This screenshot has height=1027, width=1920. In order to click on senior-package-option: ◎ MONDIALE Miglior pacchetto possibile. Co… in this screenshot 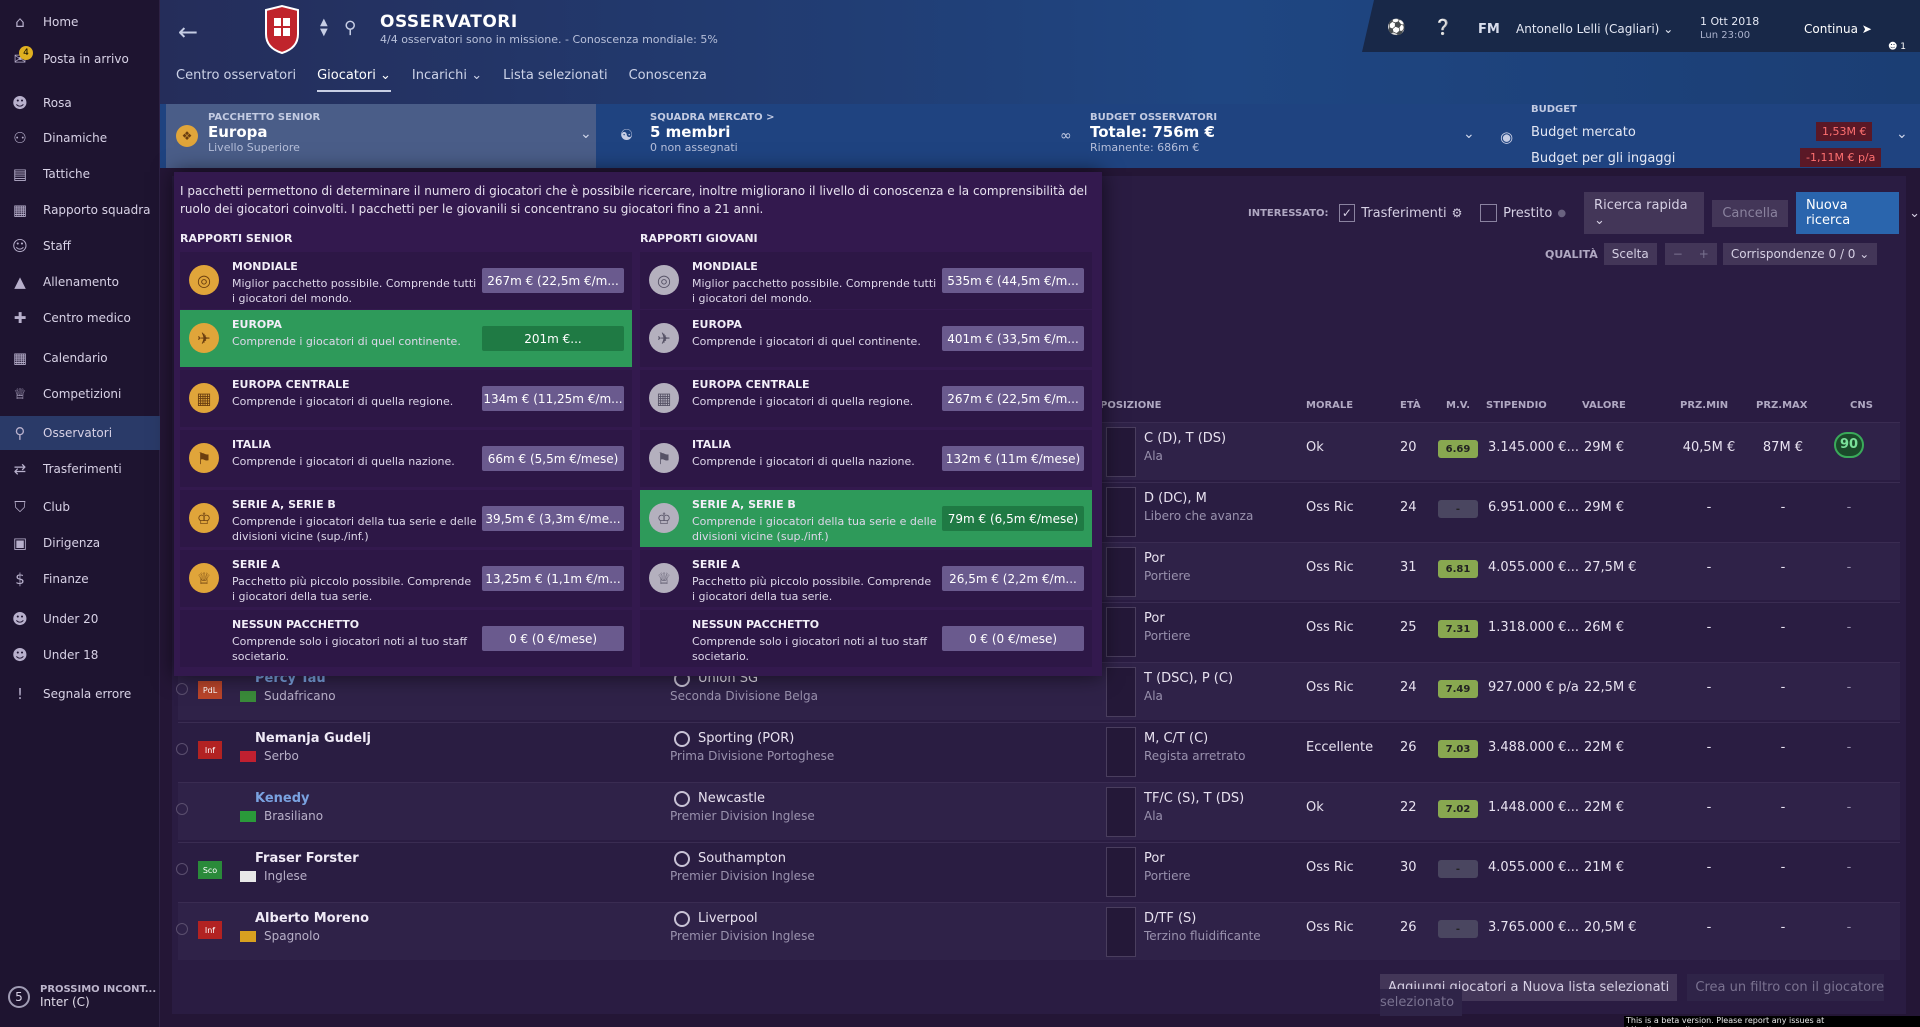, I will do `click(406, 280)`.